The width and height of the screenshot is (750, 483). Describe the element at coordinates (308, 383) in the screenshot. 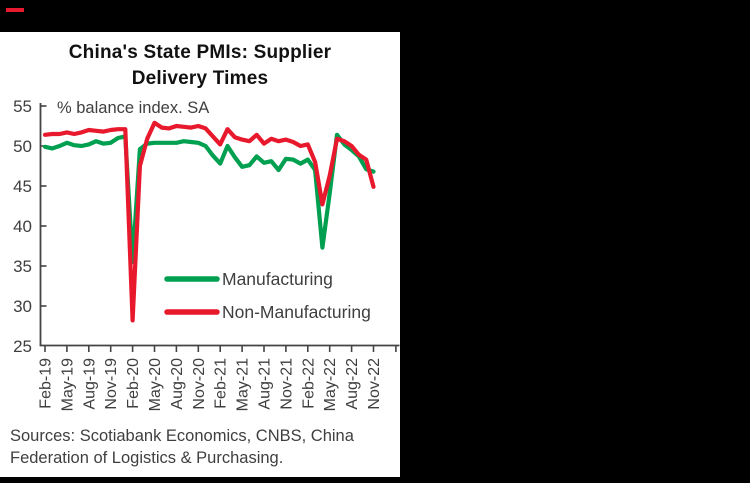

I see `x-axis-tick-label: Feb-22` at that location.